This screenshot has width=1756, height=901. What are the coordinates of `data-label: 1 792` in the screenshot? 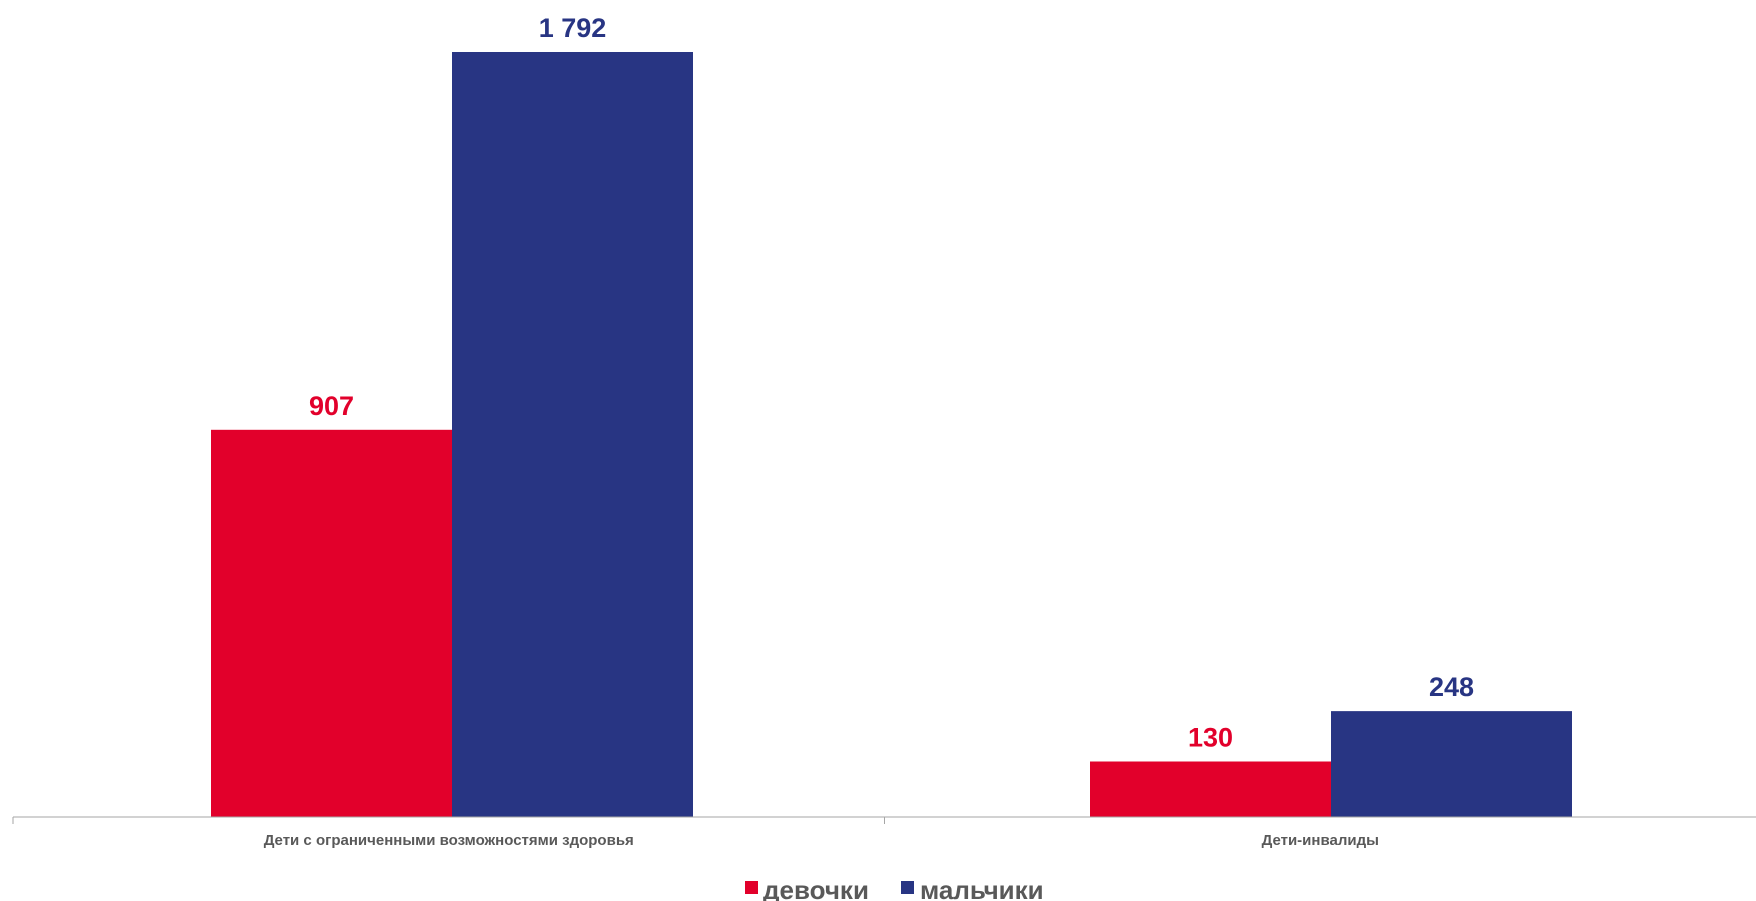 It's located at (573, 28).